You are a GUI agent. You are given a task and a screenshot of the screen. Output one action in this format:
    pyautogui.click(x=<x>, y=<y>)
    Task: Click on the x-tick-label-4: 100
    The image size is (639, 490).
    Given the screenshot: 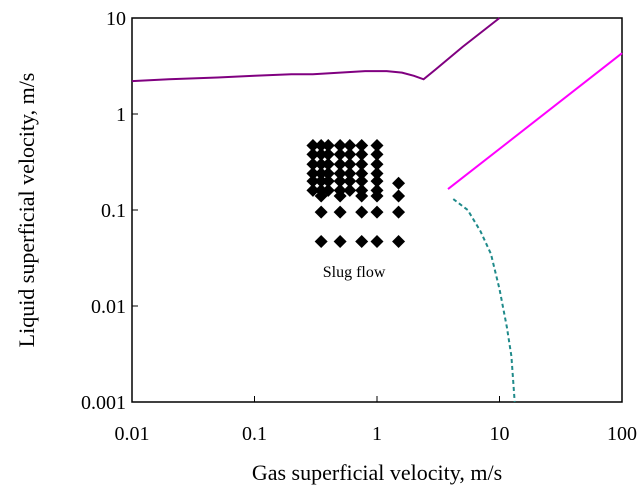 What is the action you would take?
    pyautogui.click(x=622, y=434)
    